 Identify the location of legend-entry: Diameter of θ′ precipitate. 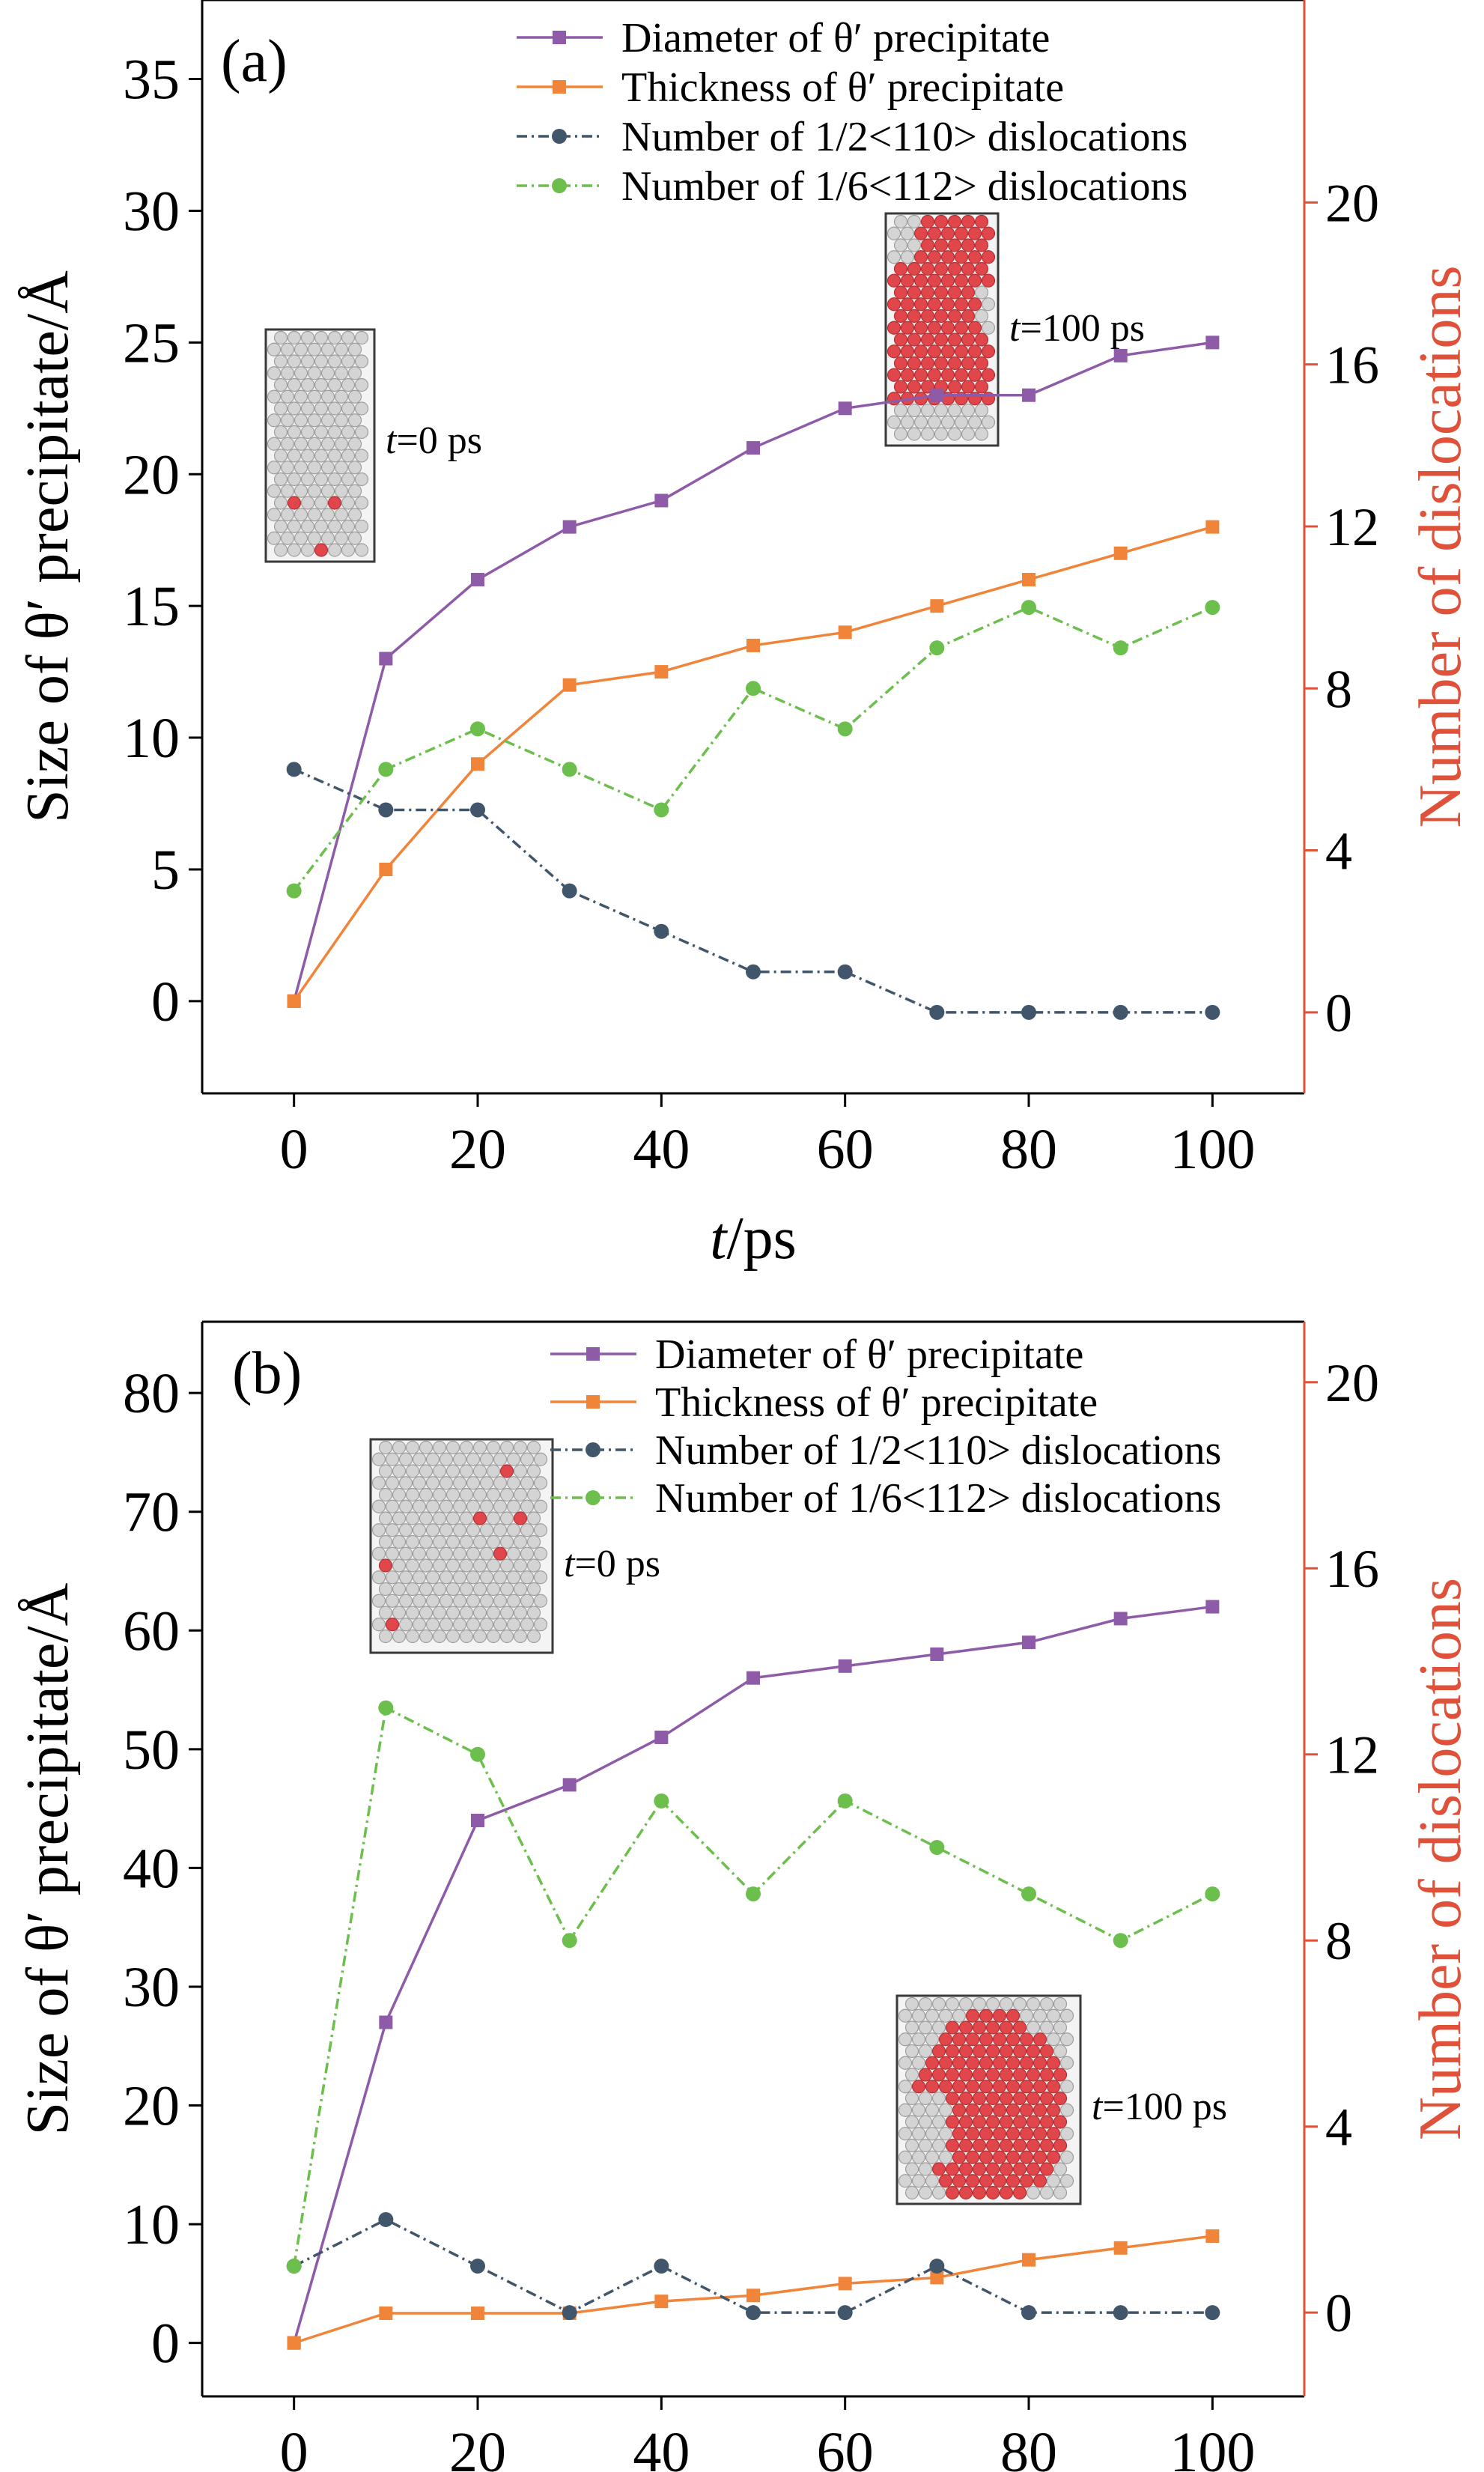
(869, 1355).